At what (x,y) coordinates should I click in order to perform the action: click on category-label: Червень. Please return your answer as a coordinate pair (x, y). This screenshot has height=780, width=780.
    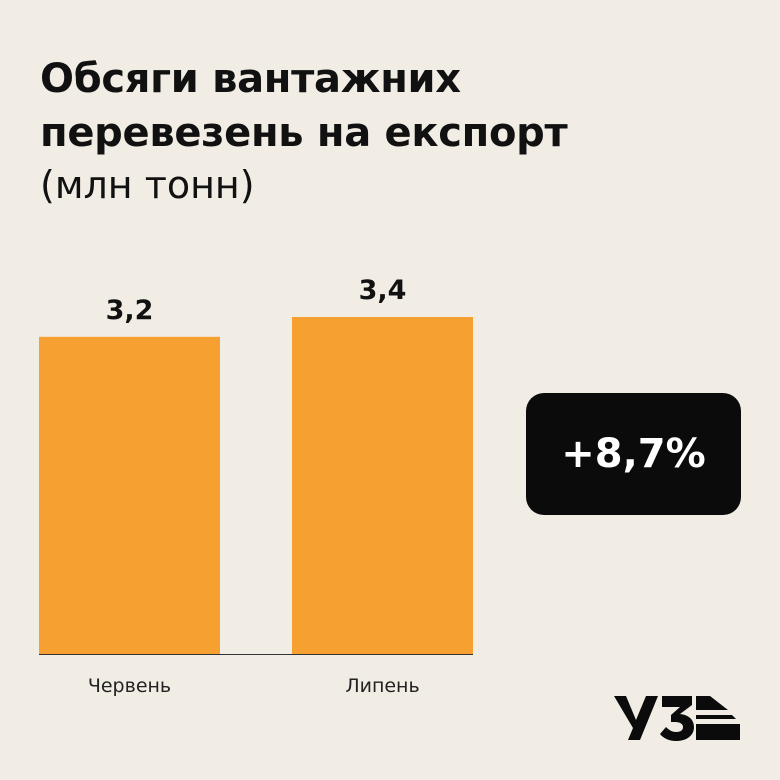
    Looking at the image, I should click on (129, 686).